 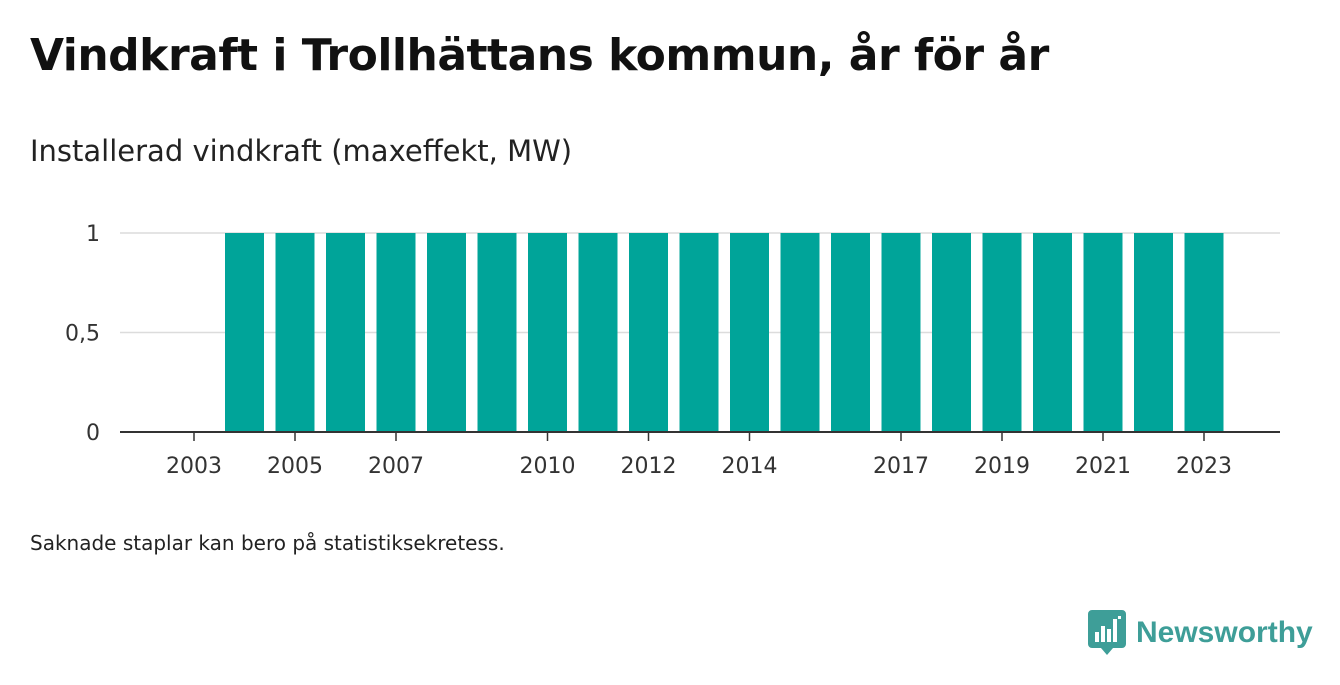 I want to click on y-tick-label: 1, so click(x=93, y=234).